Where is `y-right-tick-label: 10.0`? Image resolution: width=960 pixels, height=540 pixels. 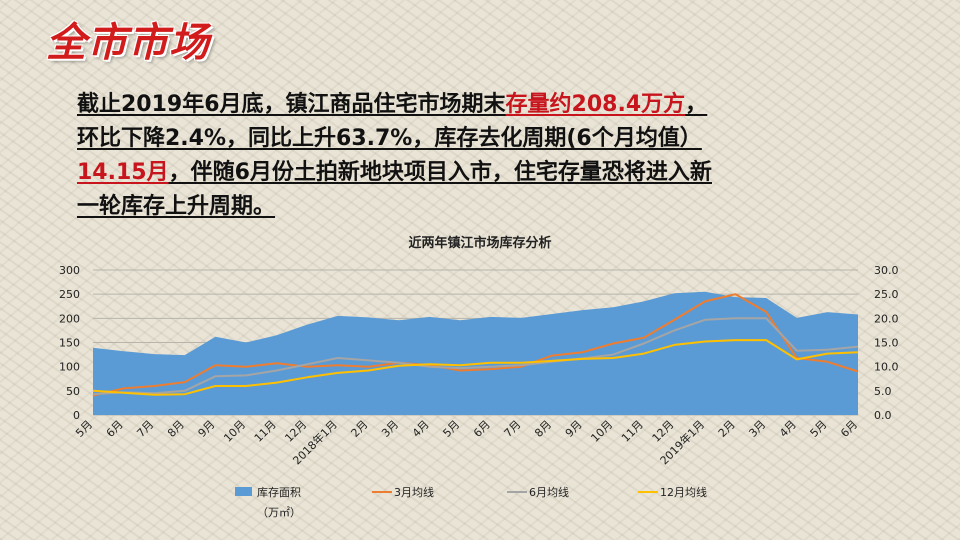
y-right-tick-label: 10.0 is located at coordinates (886, 367).